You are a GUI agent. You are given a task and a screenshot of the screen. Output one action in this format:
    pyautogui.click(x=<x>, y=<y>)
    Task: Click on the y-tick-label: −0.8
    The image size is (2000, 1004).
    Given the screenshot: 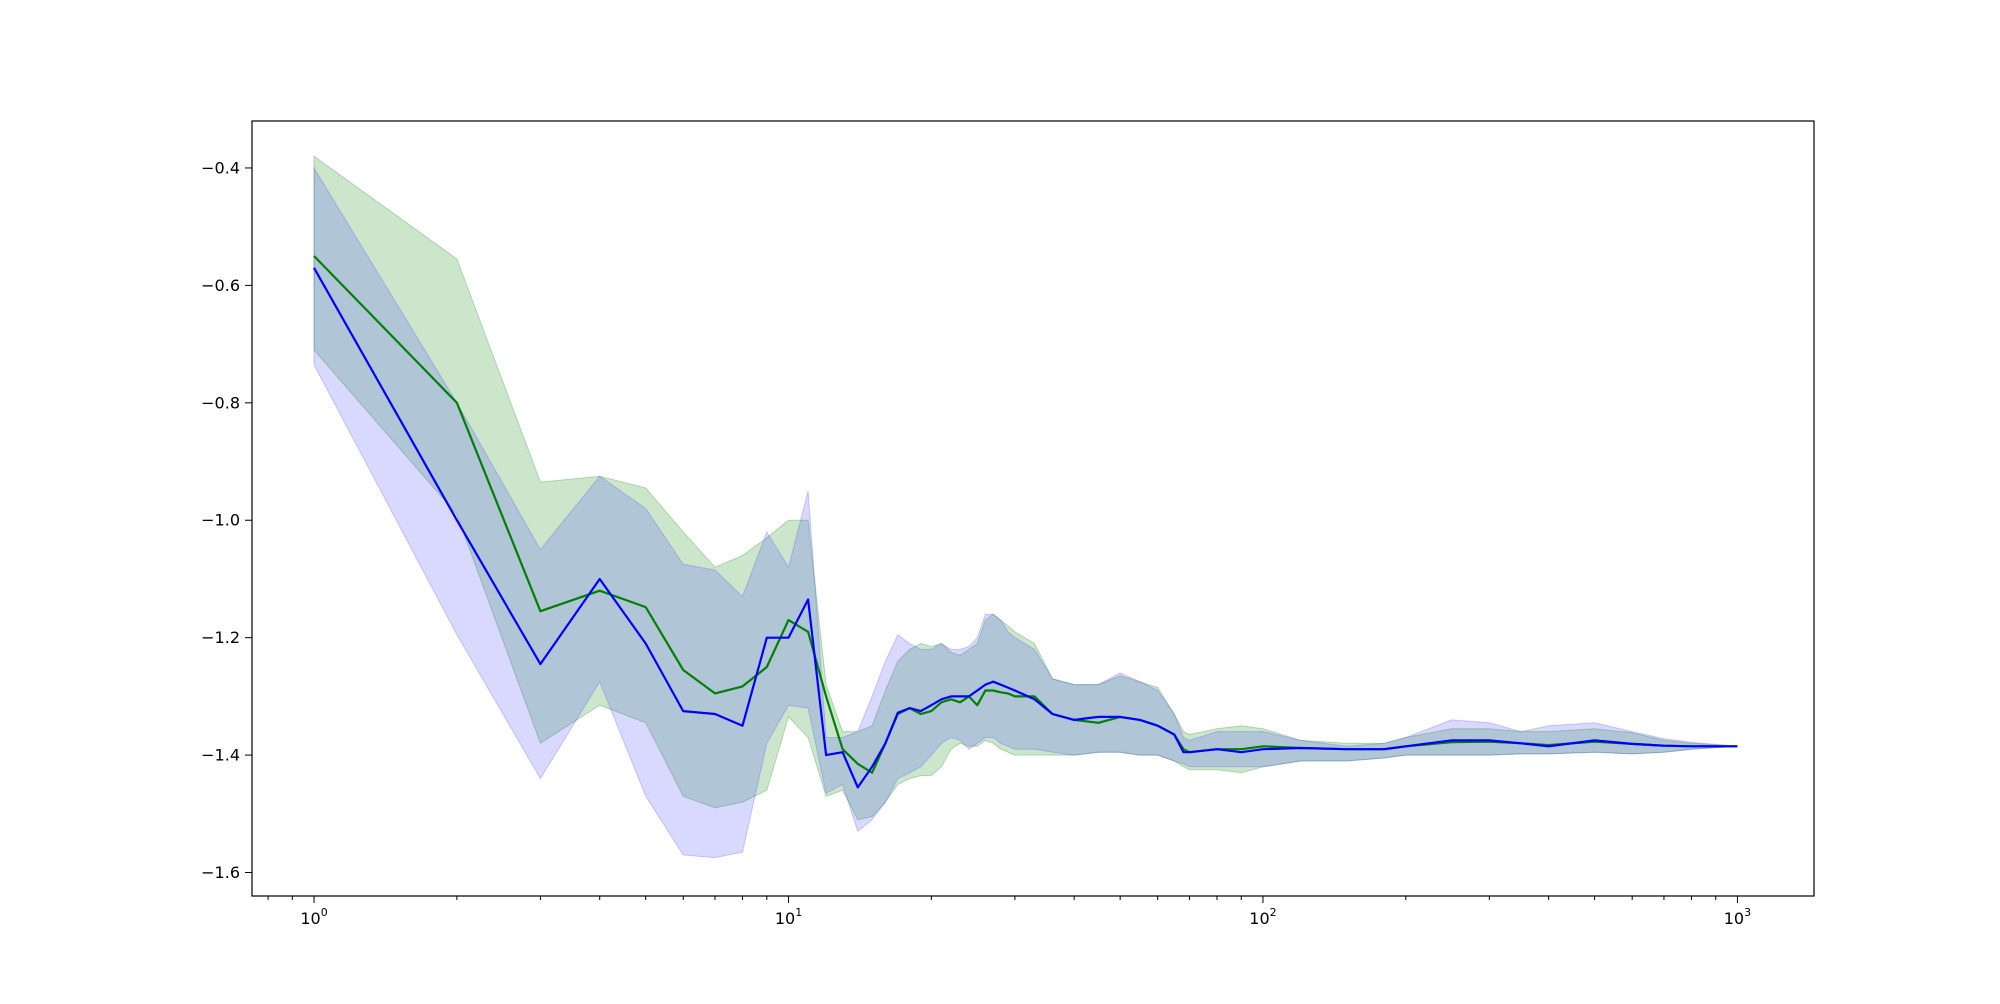 What is the action you would take?
    pyautogui.click(x=220, y=402)
    